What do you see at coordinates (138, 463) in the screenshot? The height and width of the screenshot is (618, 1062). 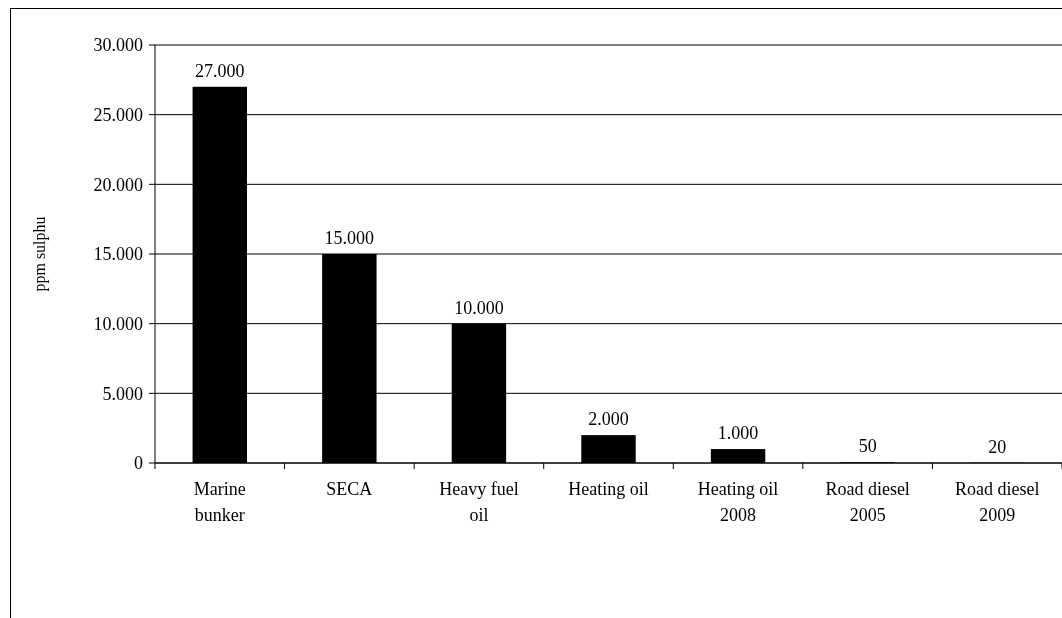 I see `y-tick-label: 0` at bounding box center [138, 463].